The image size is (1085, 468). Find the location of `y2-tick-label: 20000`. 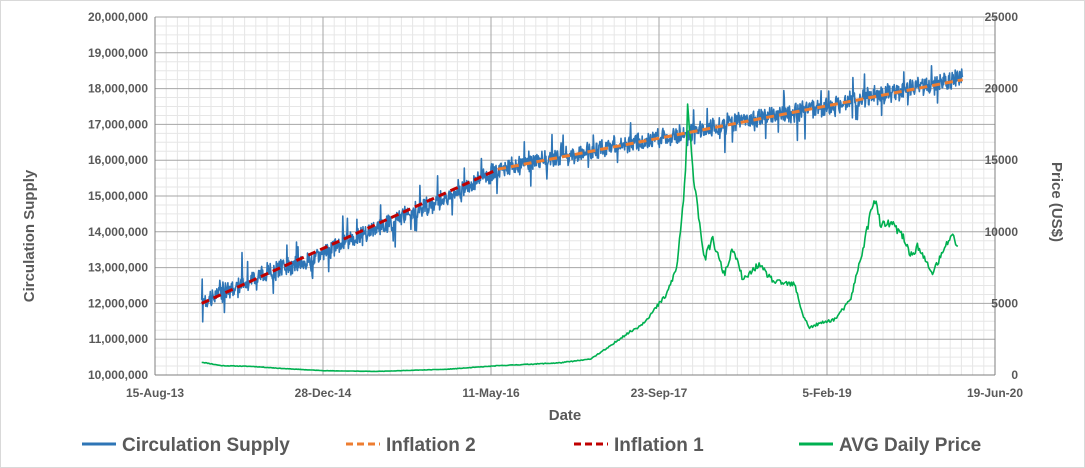

y2-tick-label: 20000 is located at coordinates (1002, 89).